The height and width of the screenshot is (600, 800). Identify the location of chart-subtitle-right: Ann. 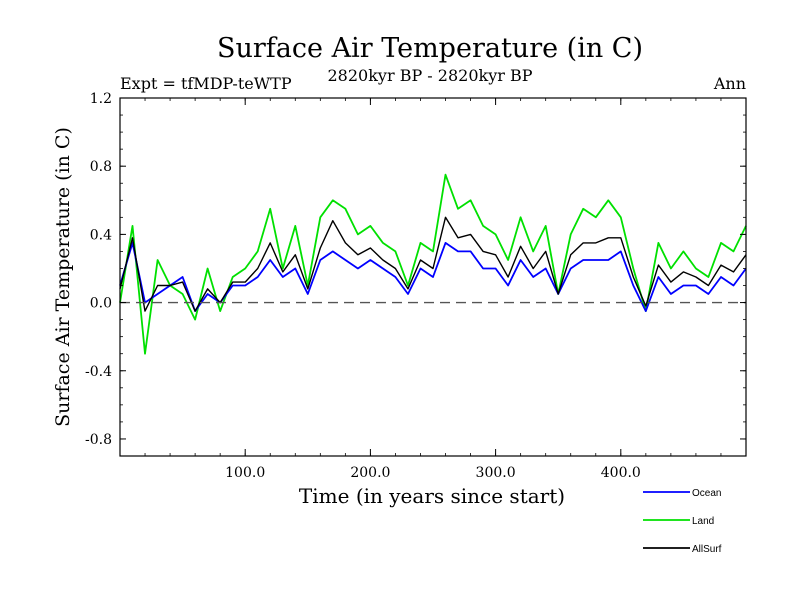
(729, 83).